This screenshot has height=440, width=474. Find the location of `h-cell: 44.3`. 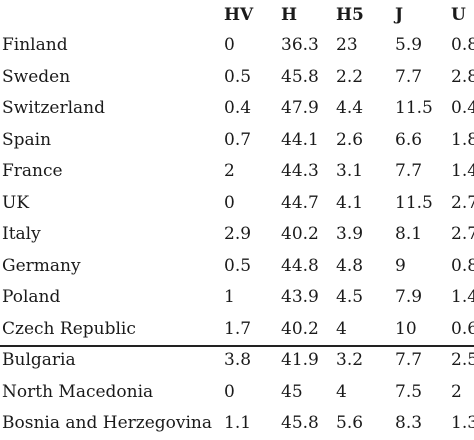

h-cell: 44.3 is located at coordinates (300, 171).